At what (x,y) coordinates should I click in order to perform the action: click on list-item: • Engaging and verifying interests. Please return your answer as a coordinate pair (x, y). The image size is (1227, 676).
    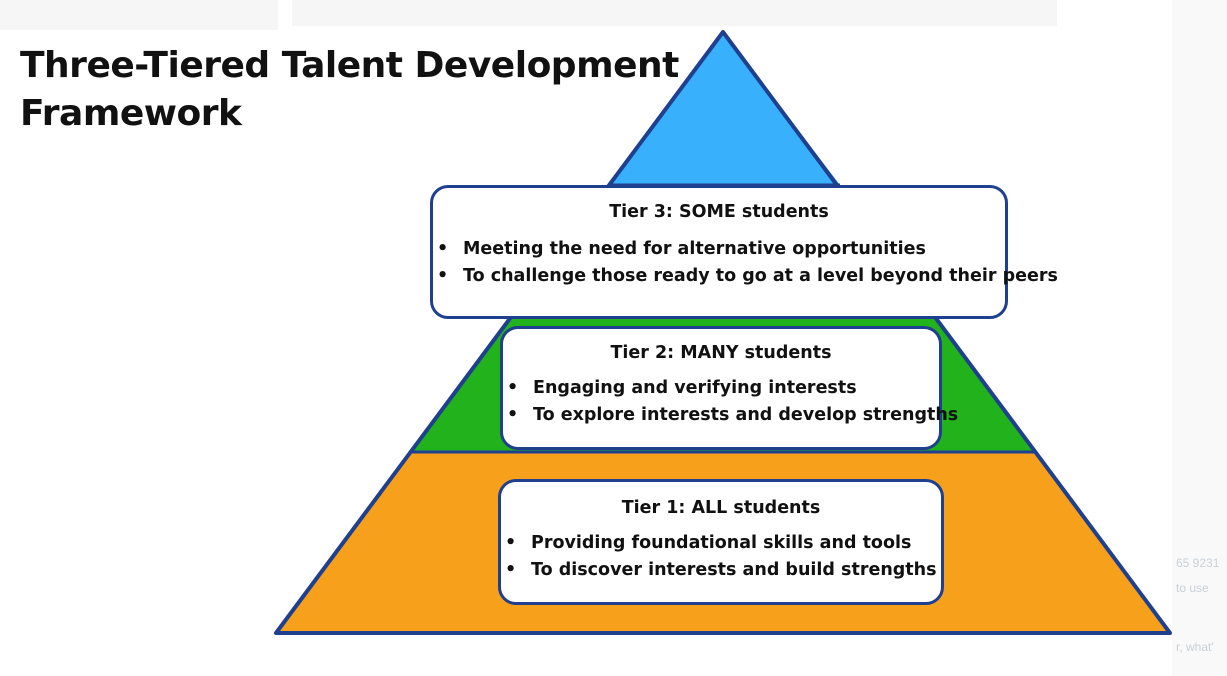
    Looking at the image, I should click on (721, 388).